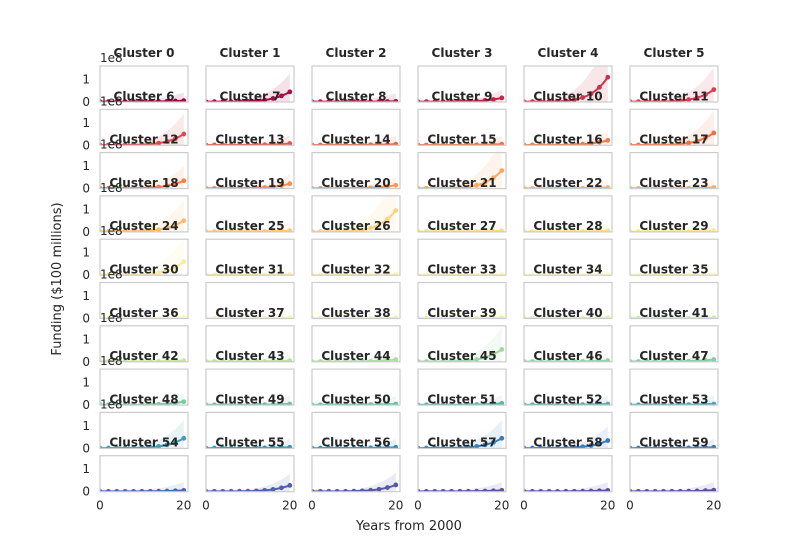  I want to click on panel-title: Cluster 41, so click(673, 313).